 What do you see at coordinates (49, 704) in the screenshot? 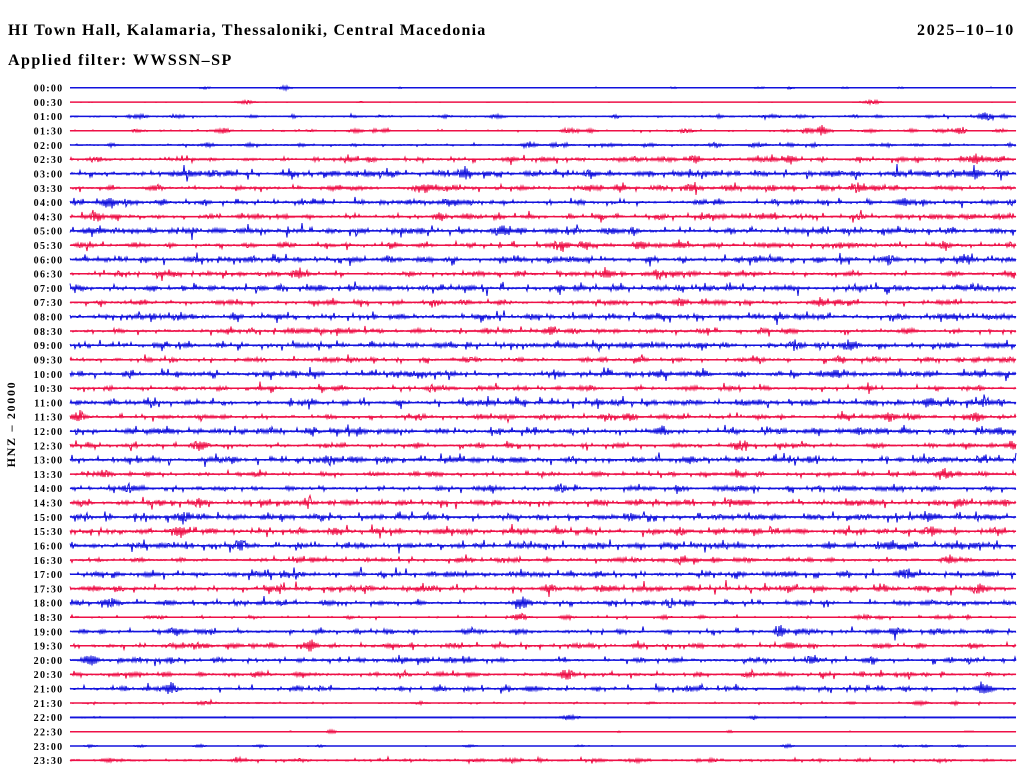
I see `svg-text: 21:30` at bounding box center [49, 704].